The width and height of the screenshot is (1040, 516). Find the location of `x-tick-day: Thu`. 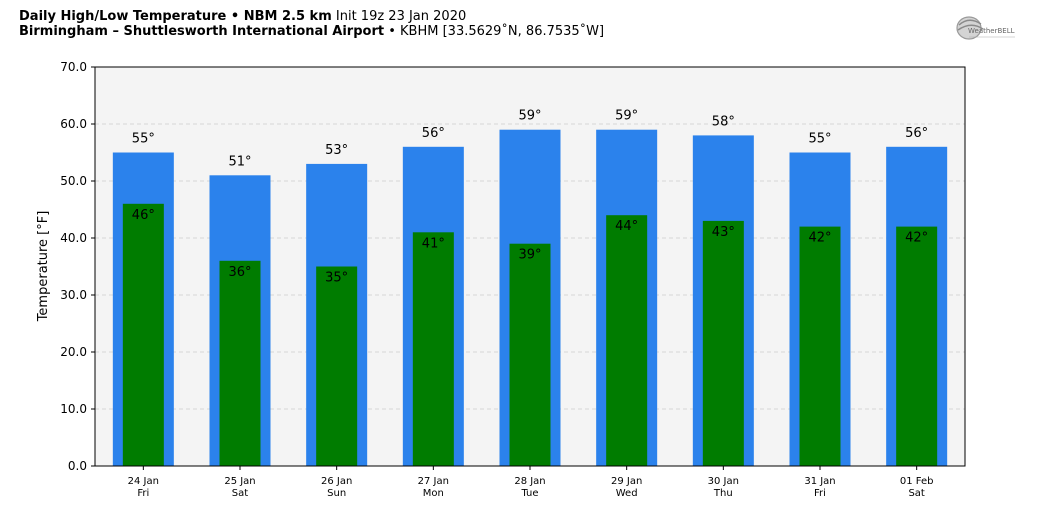

x-tick-day: Thu is located at coordinates (723, 493).